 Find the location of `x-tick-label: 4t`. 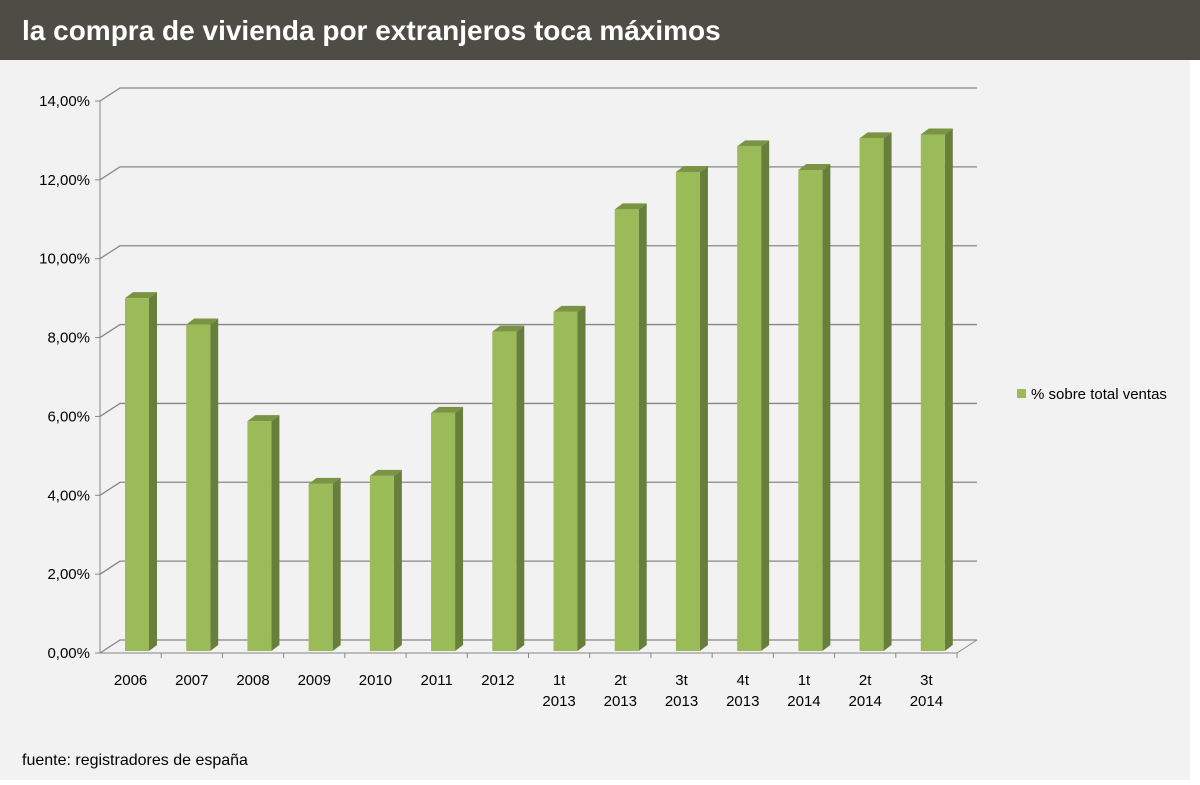

x-tick-label: 4t is located at coordinates (742, 680).